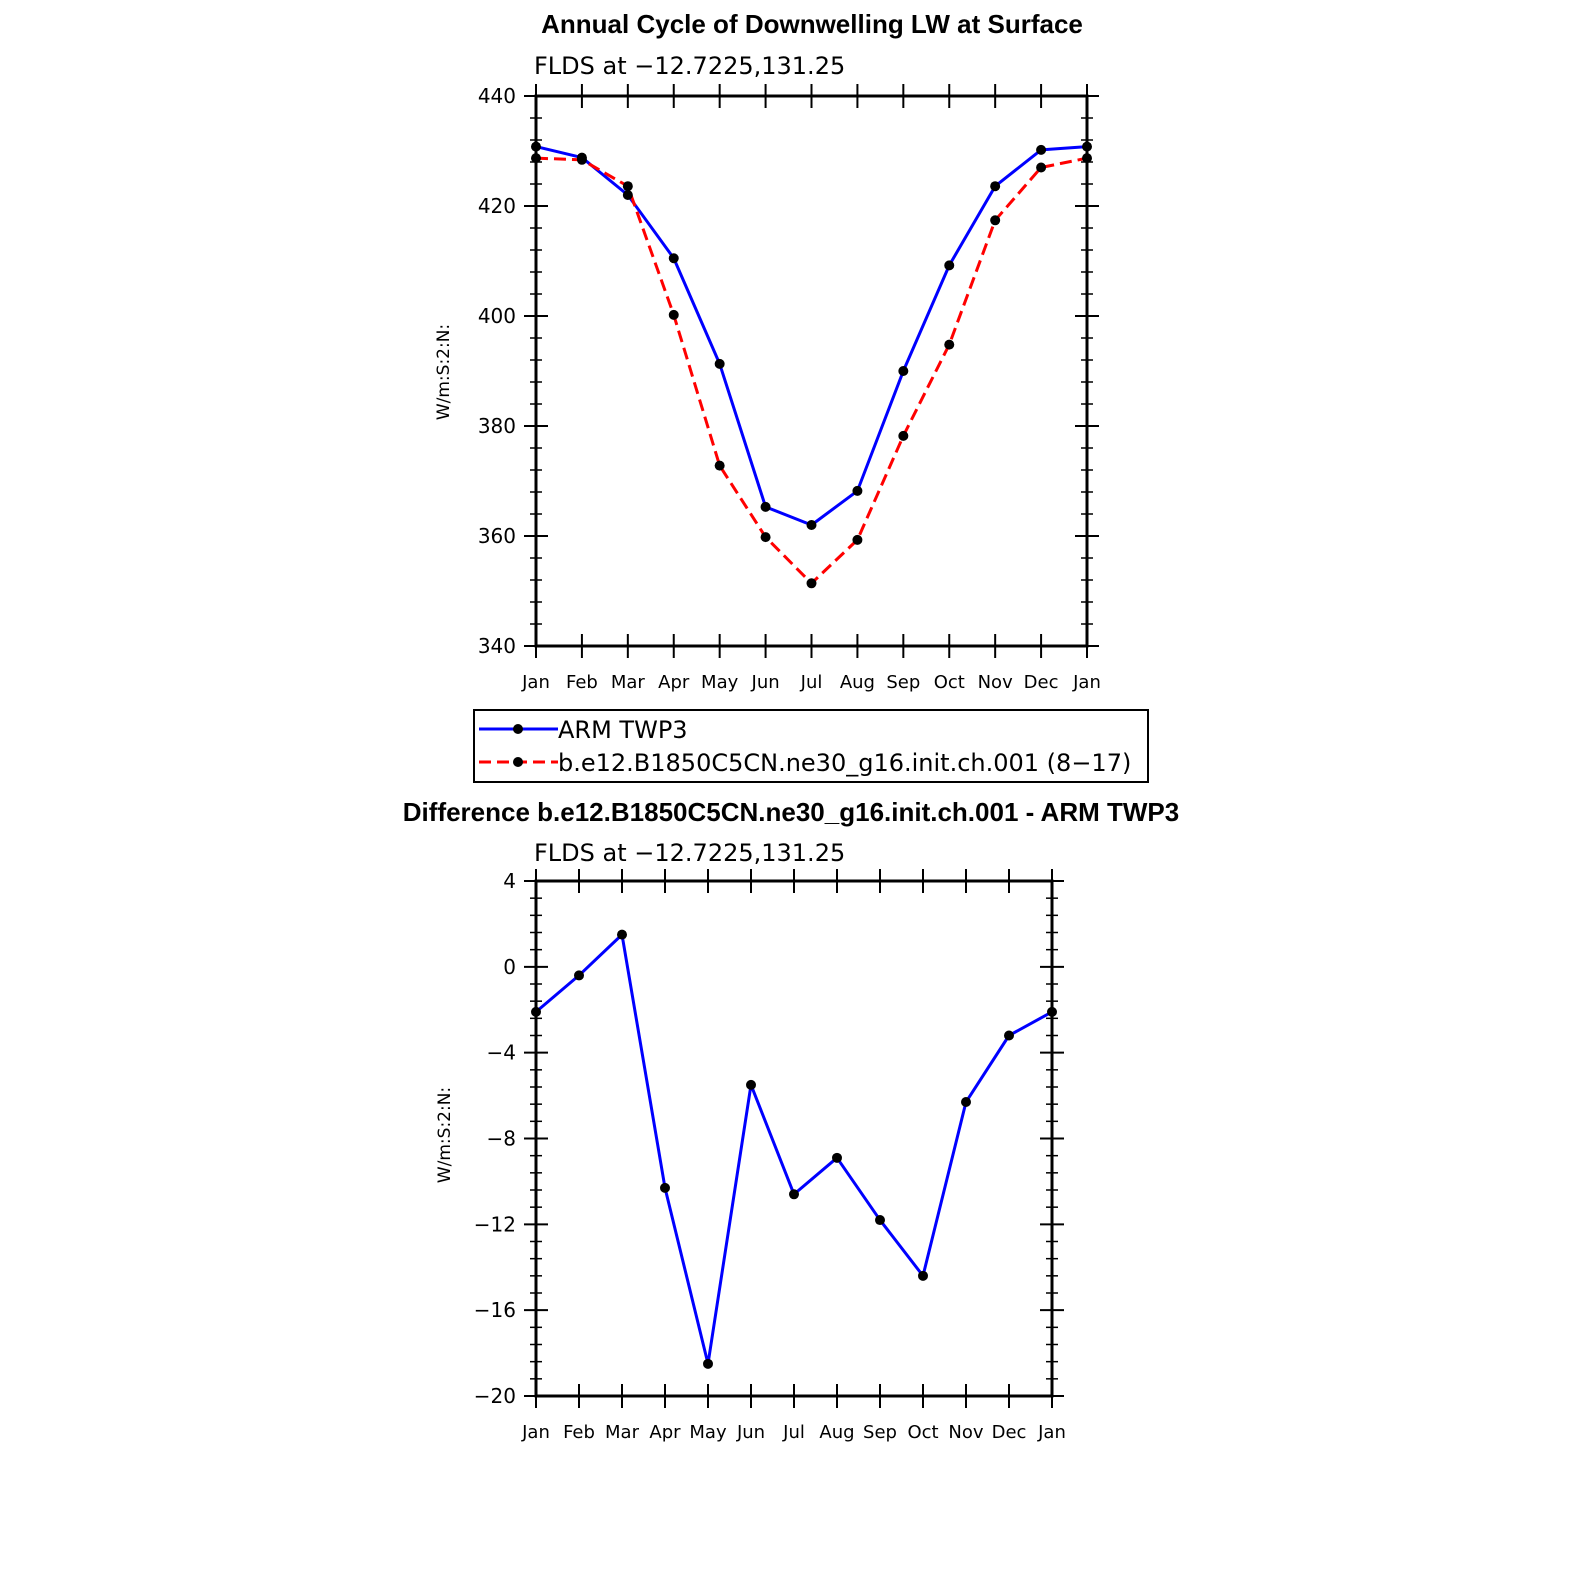  Describe the element at coordinates (689, 66) in the screenshot. I see `chart-1-subtitle: FLDS at −12.7225,131.25` at that location.